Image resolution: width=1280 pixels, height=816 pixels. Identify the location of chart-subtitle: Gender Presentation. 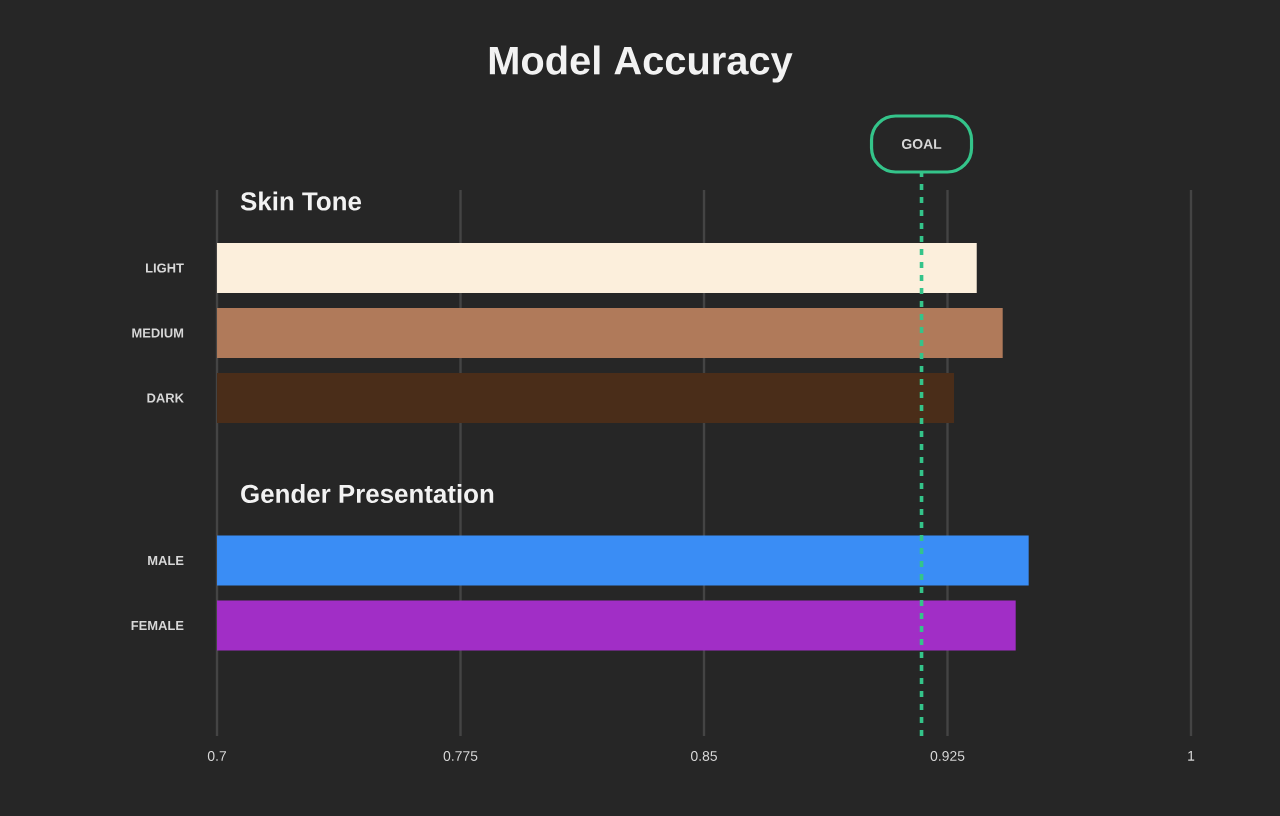
(367, 494).